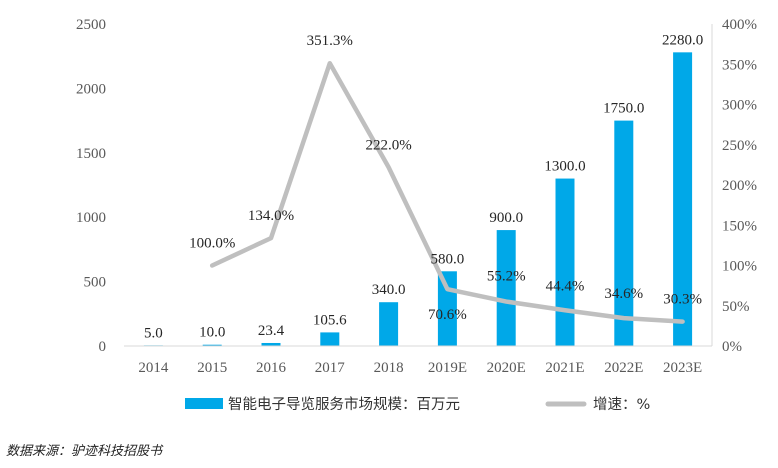 The width and height of the screenshot is (778, 468). What do you see at coordinates (91, 25) in the screenshot?
I see `left-tick-label: 2500` at bounding box center [91, 25].